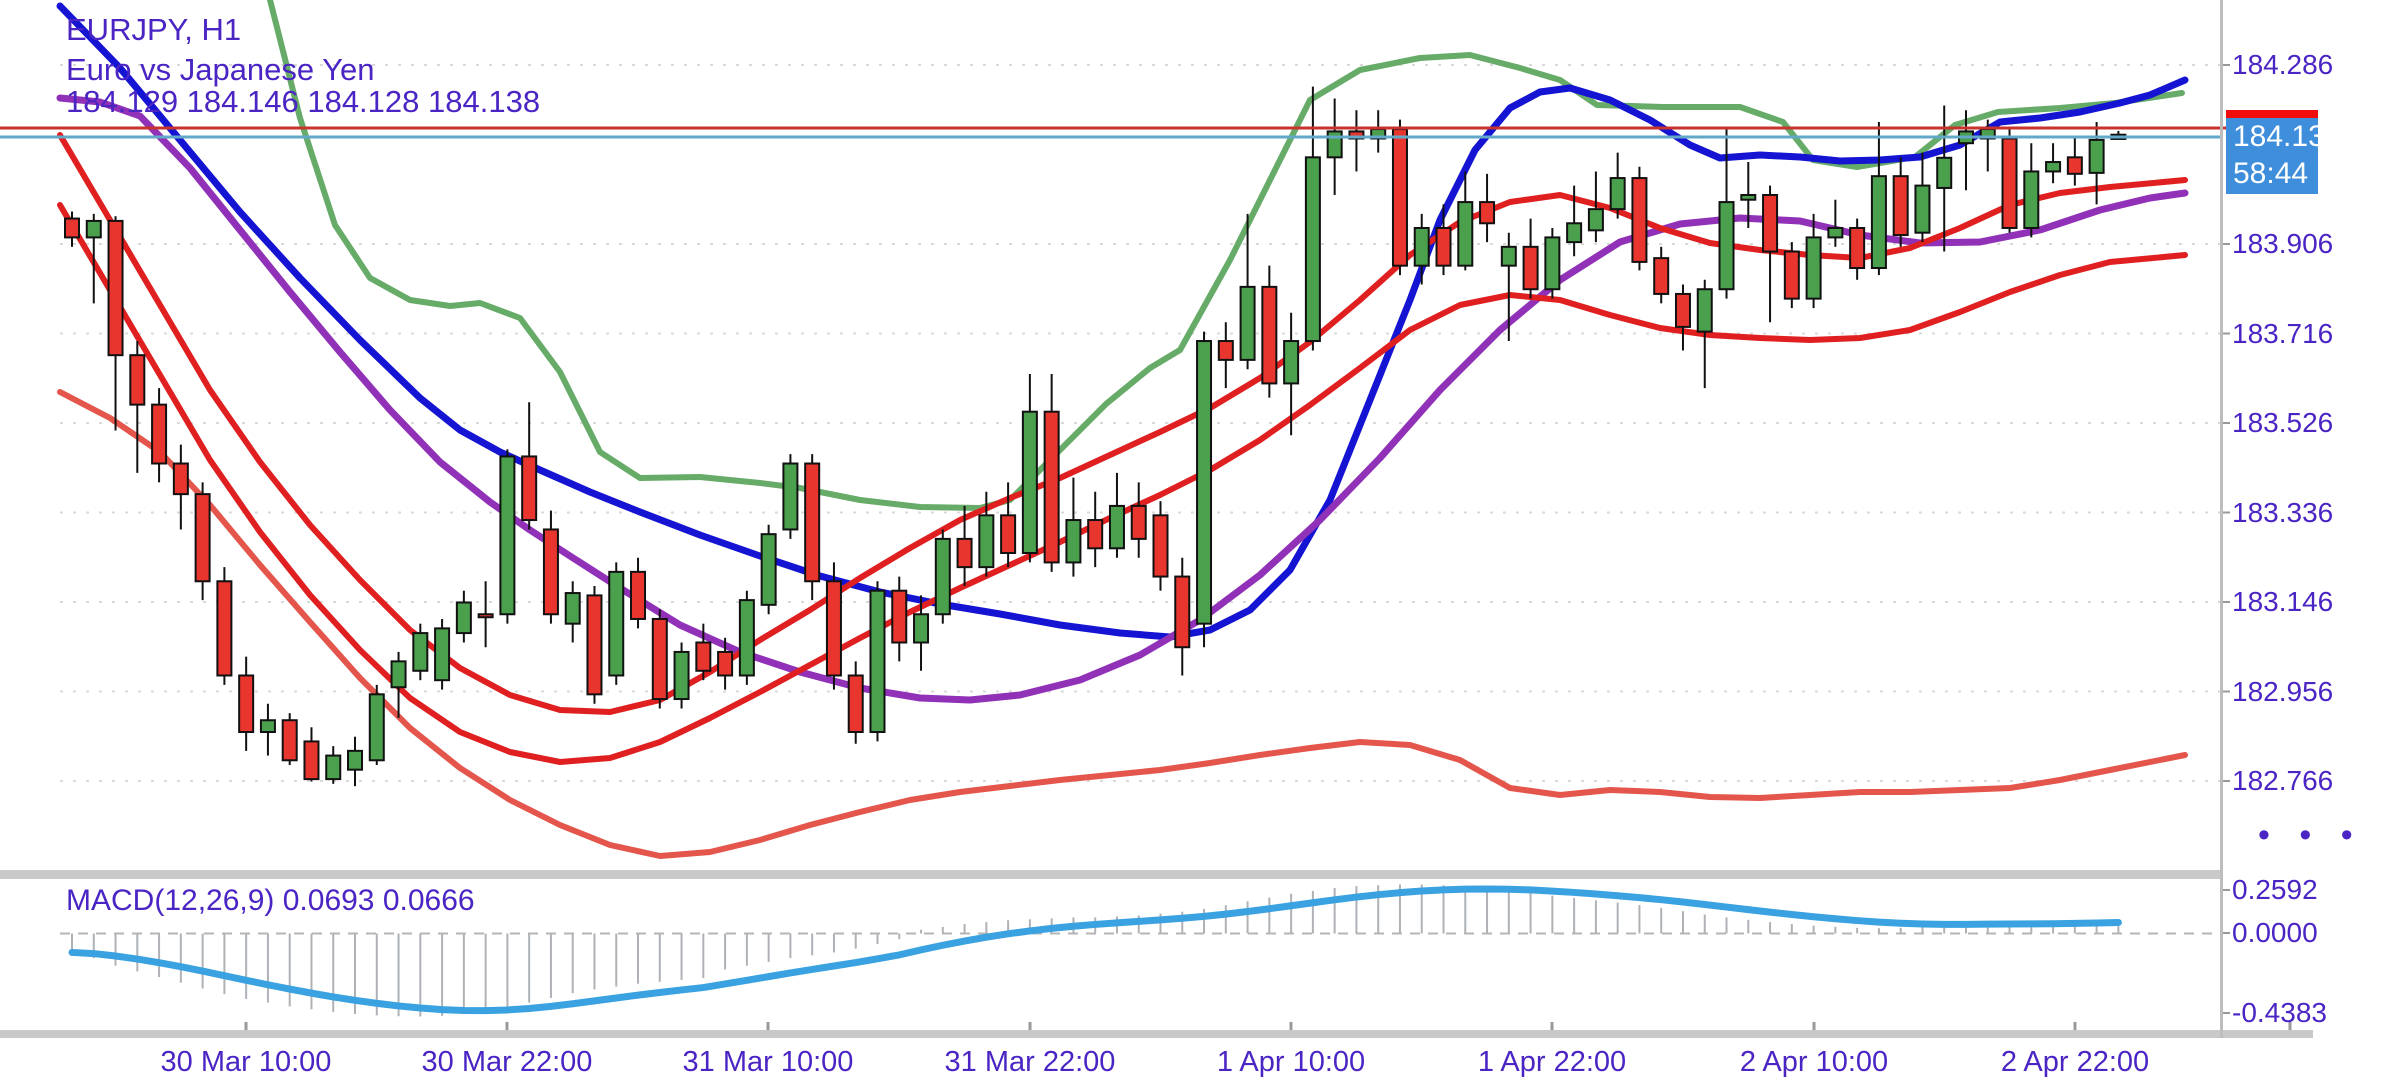  What do you see at coordinates (246, 1062) in the screenshot?
I see `time-tick-label: 30 Mar 10:00` at bounding box center [246, 1062].